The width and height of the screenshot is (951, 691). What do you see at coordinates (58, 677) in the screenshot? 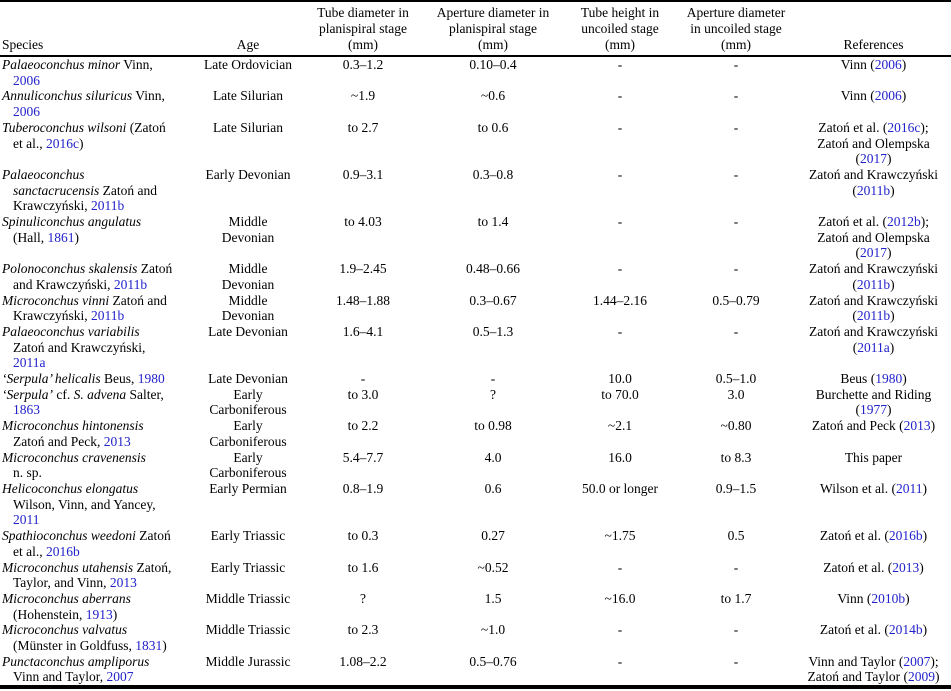
I see `text-run: Vinn and Taylor,` at bounding box center [58, 677].